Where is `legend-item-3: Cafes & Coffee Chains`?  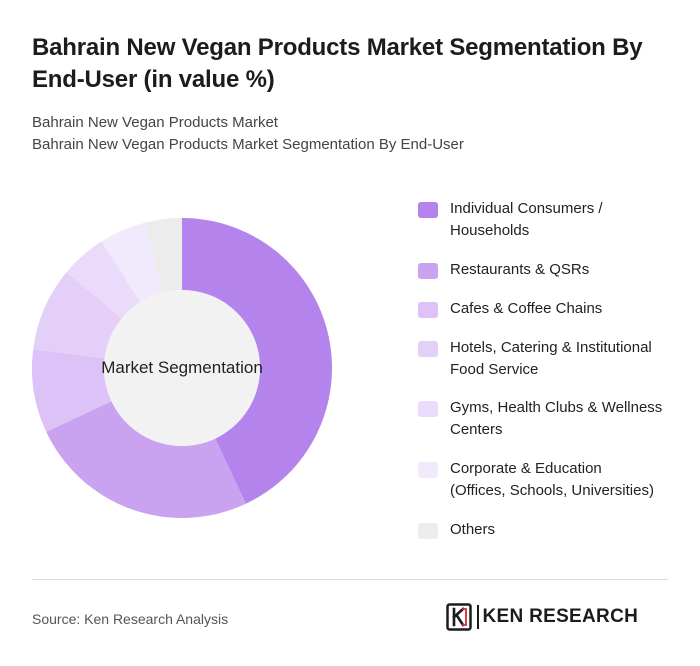
legend-item-3: Cafes & Coffee Chains is located at coordinates (549, 309).